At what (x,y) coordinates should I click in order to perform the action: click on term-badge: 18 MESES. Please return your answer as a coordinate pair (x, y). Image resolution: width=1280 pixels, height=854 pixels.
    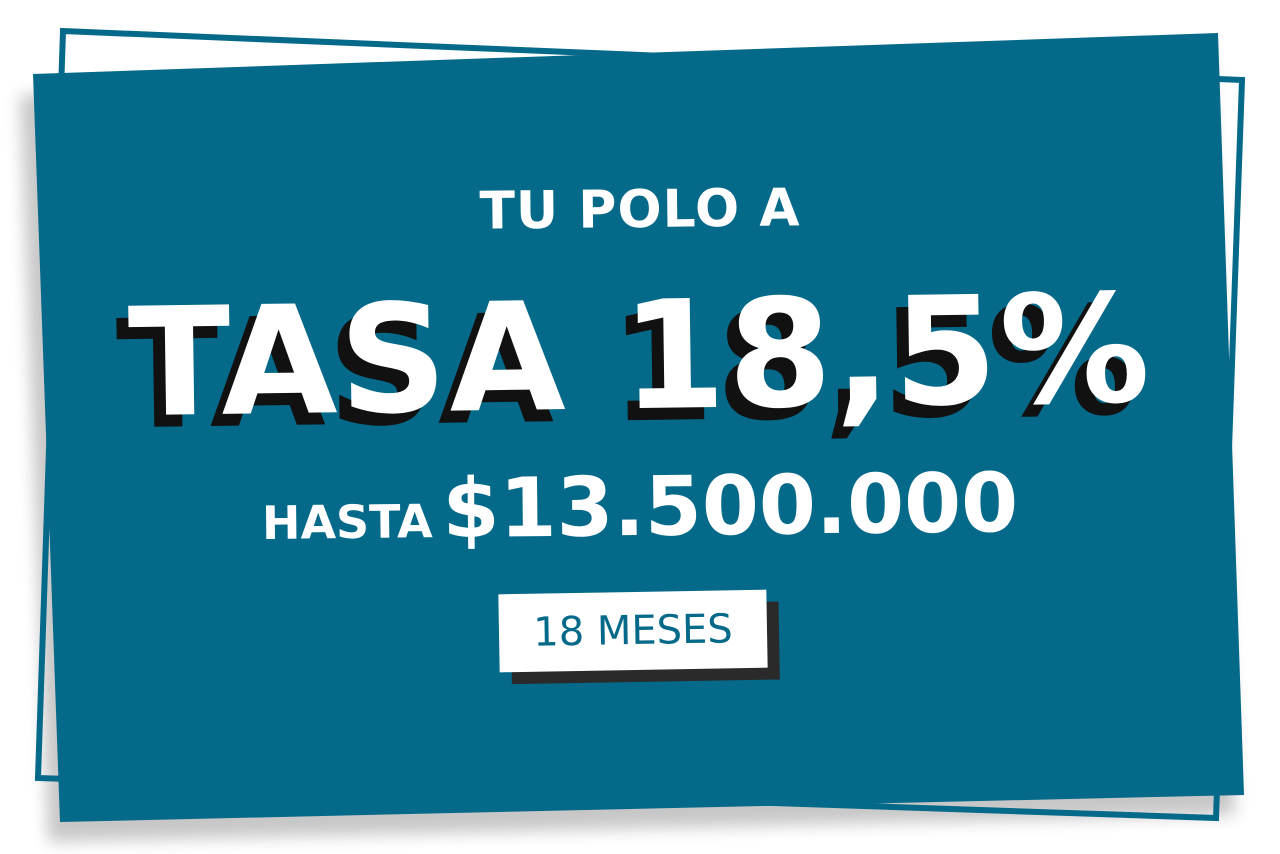
    Looking at the image, I should click on (633, 631).